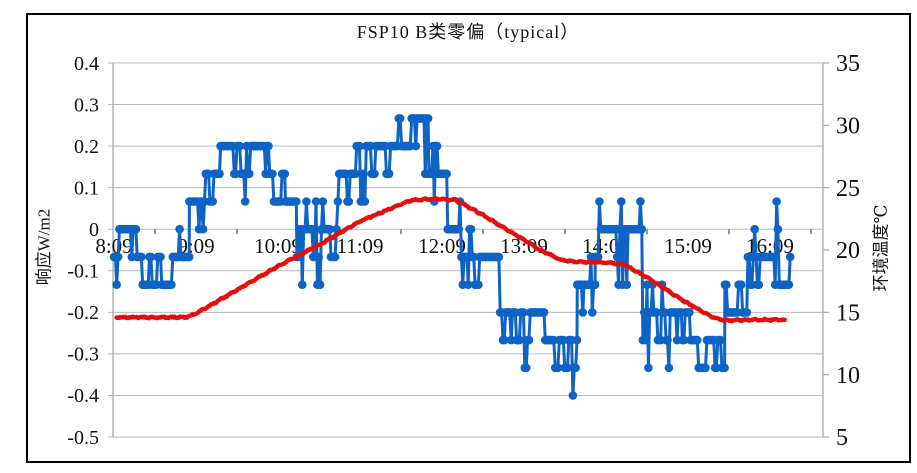 The height and width of the screenshot is (473, 917). What do you see at coordinates (848, 189) in the screenshot?
I see `right-axis-tick-label: 25` at bounding box center [848, 189].